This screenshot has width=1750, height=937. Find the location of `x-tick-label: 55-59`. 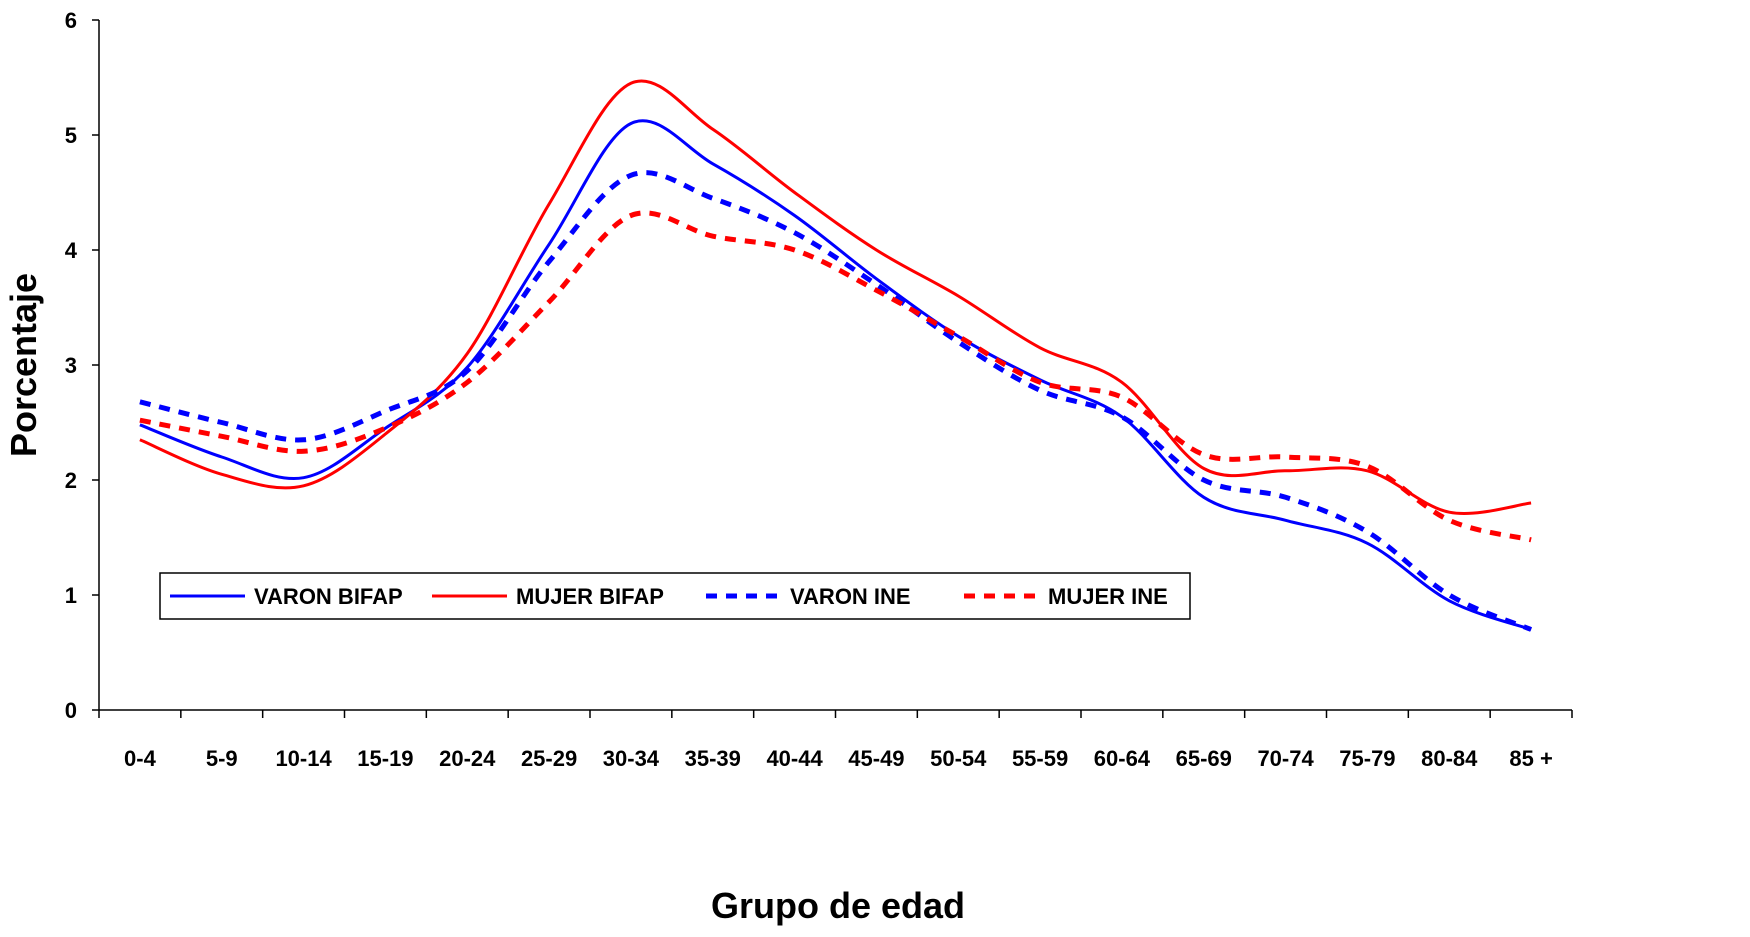

x-tick-label: 55-59 is located at coordinates (1040, 758).